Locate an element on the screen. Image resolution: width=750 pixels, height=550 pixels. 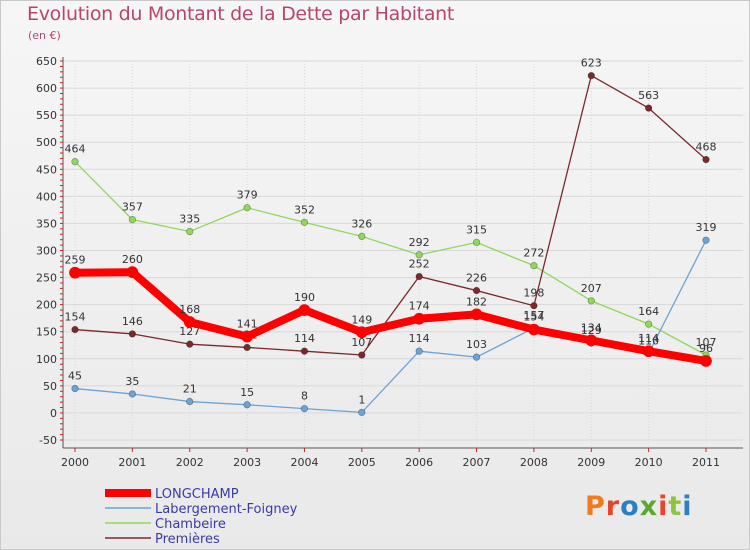
x-tick-label: 2011 is located at coordinates (706, 462).